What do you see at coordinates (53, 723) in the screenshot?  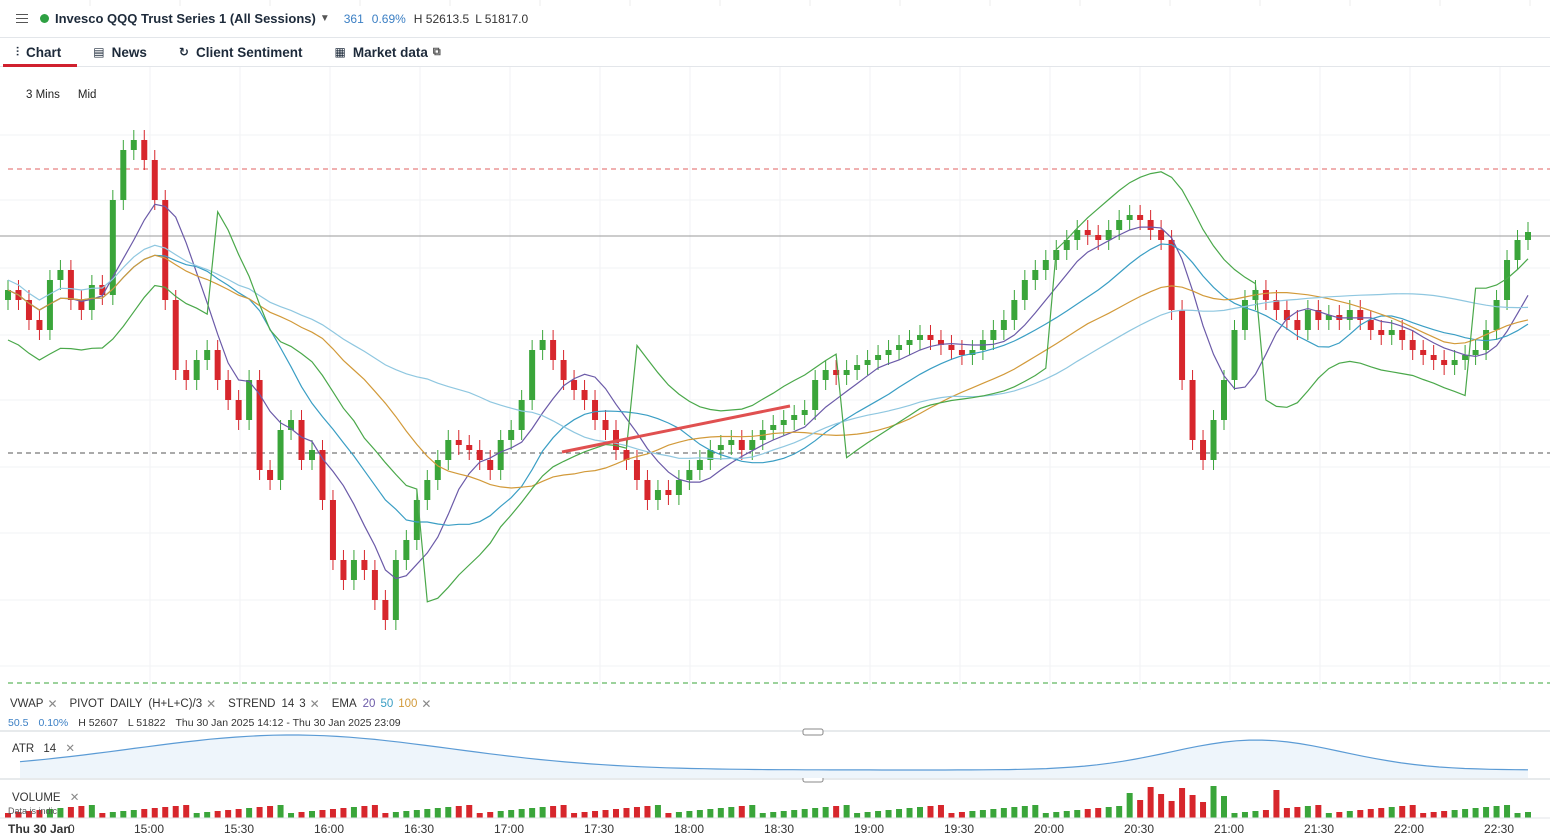 I see `info-pct: 0.10%` at bounding box center [53, 723].